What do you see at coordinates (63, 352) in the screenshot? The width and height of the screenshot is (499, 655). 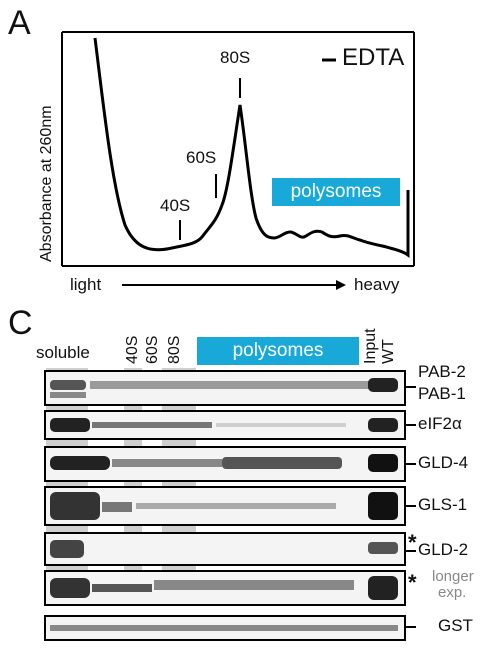 I see `soluble-label: soluble` at bounding box center [63, 352].